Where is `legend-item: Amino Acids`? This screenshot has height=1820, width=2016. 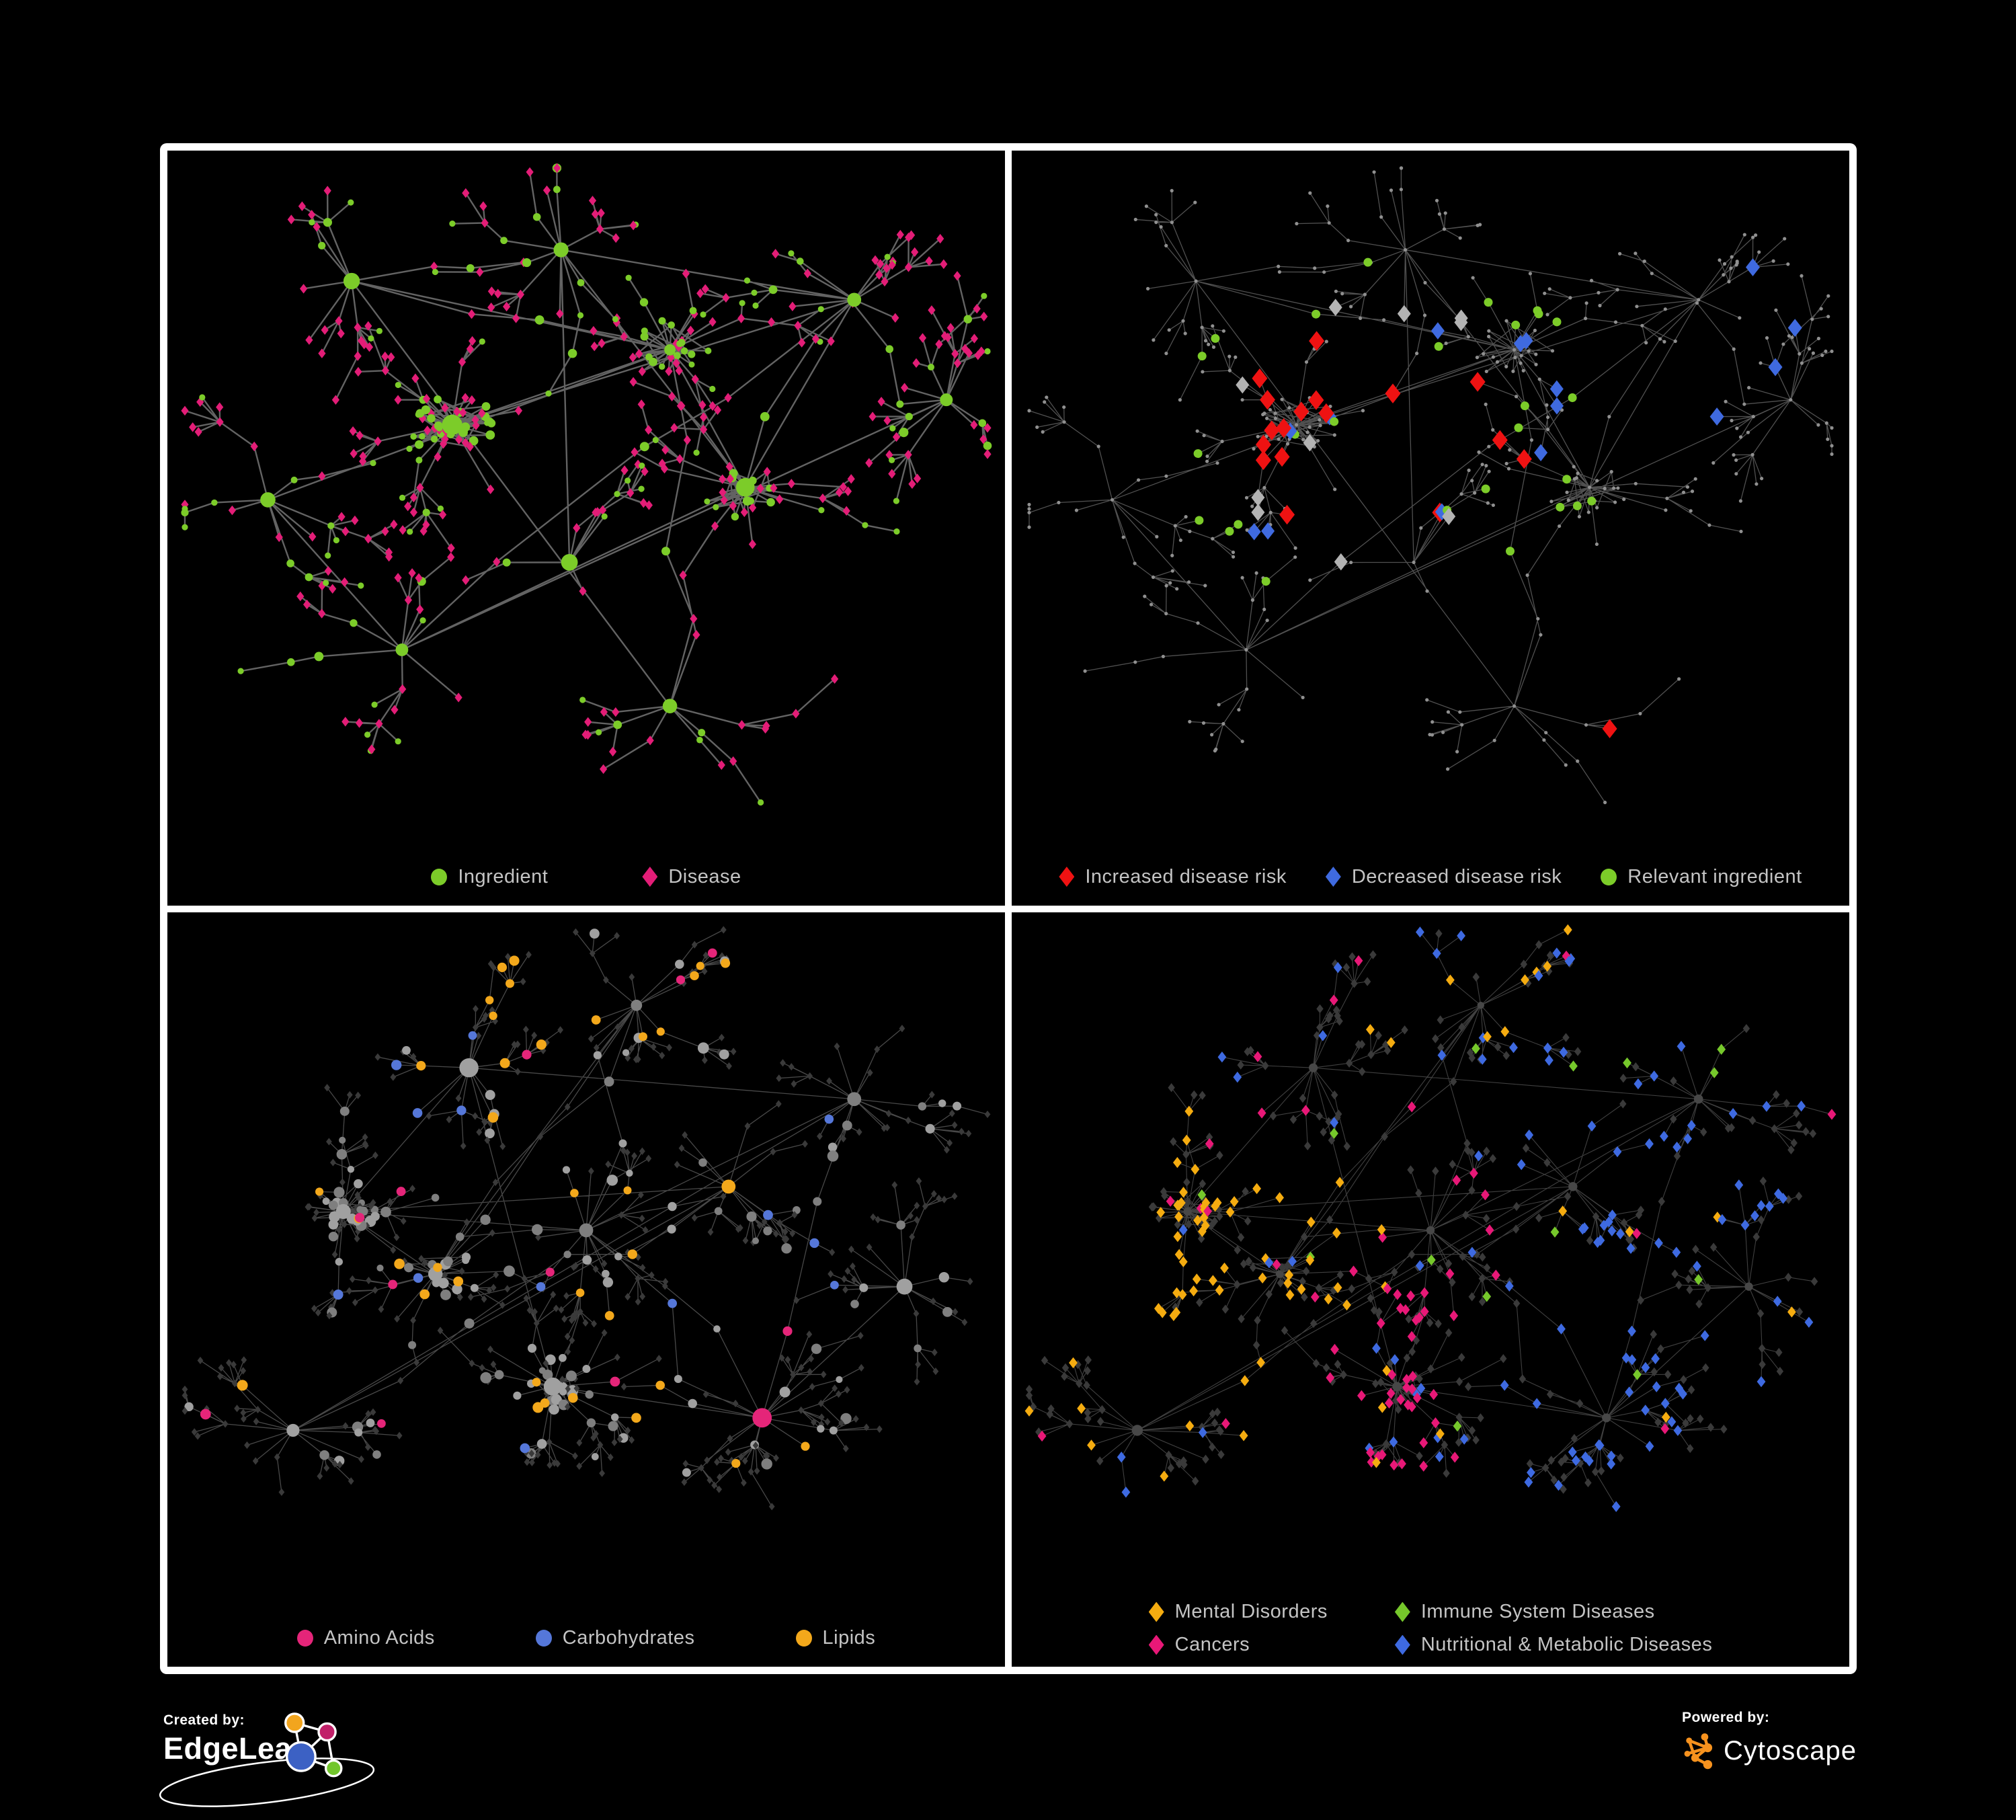
legend-item: Amino Acids is located at coordinates (365, 1638).